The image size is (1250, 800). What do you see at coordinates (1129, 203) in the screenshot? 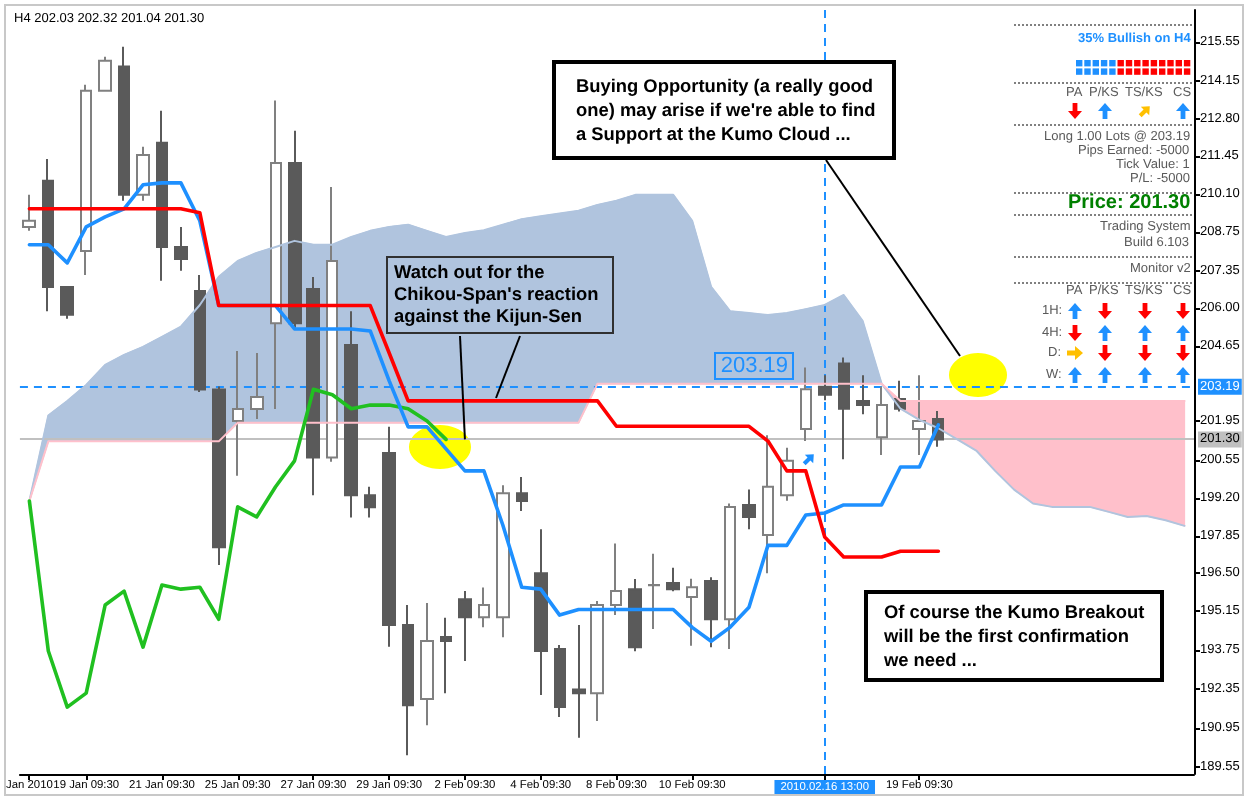
I see `annotation: Price: 201.30` at bounding box center [1129, 203].